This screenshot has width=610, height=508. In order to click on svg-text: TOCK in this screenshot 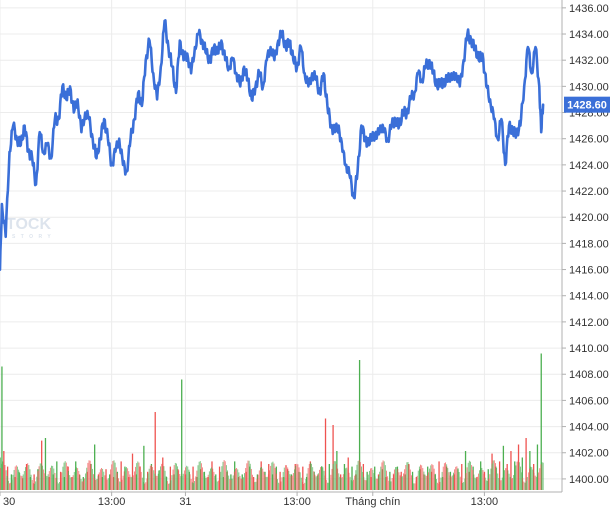, I will do `click(28, 224)`.